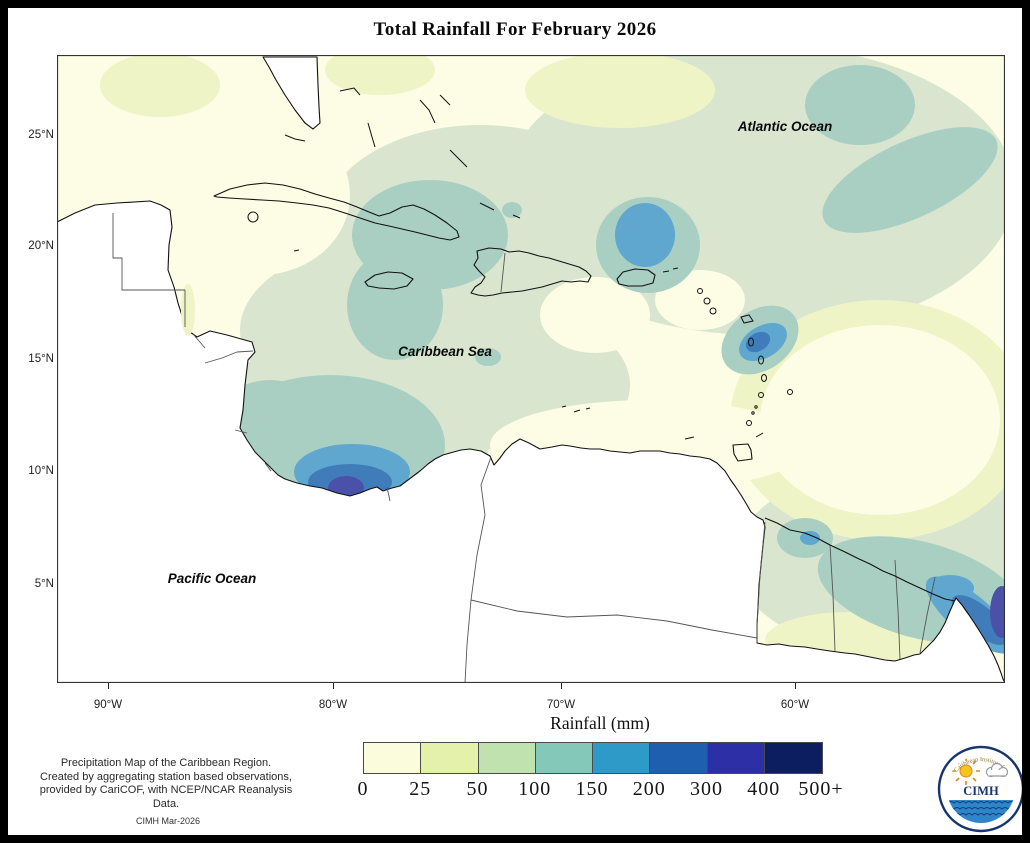 This screenshot has width=1030, height=843. What do you see at coordinates (759, 435) in the screenshot?
I see `tobago-outline` at bounding box center [759, 435].